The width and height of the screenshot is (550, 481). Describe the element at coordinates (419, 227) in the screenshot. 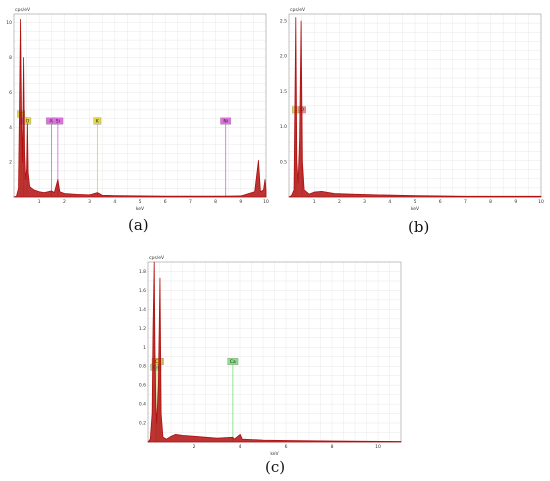

I see `caption-b: (b)` at that location.